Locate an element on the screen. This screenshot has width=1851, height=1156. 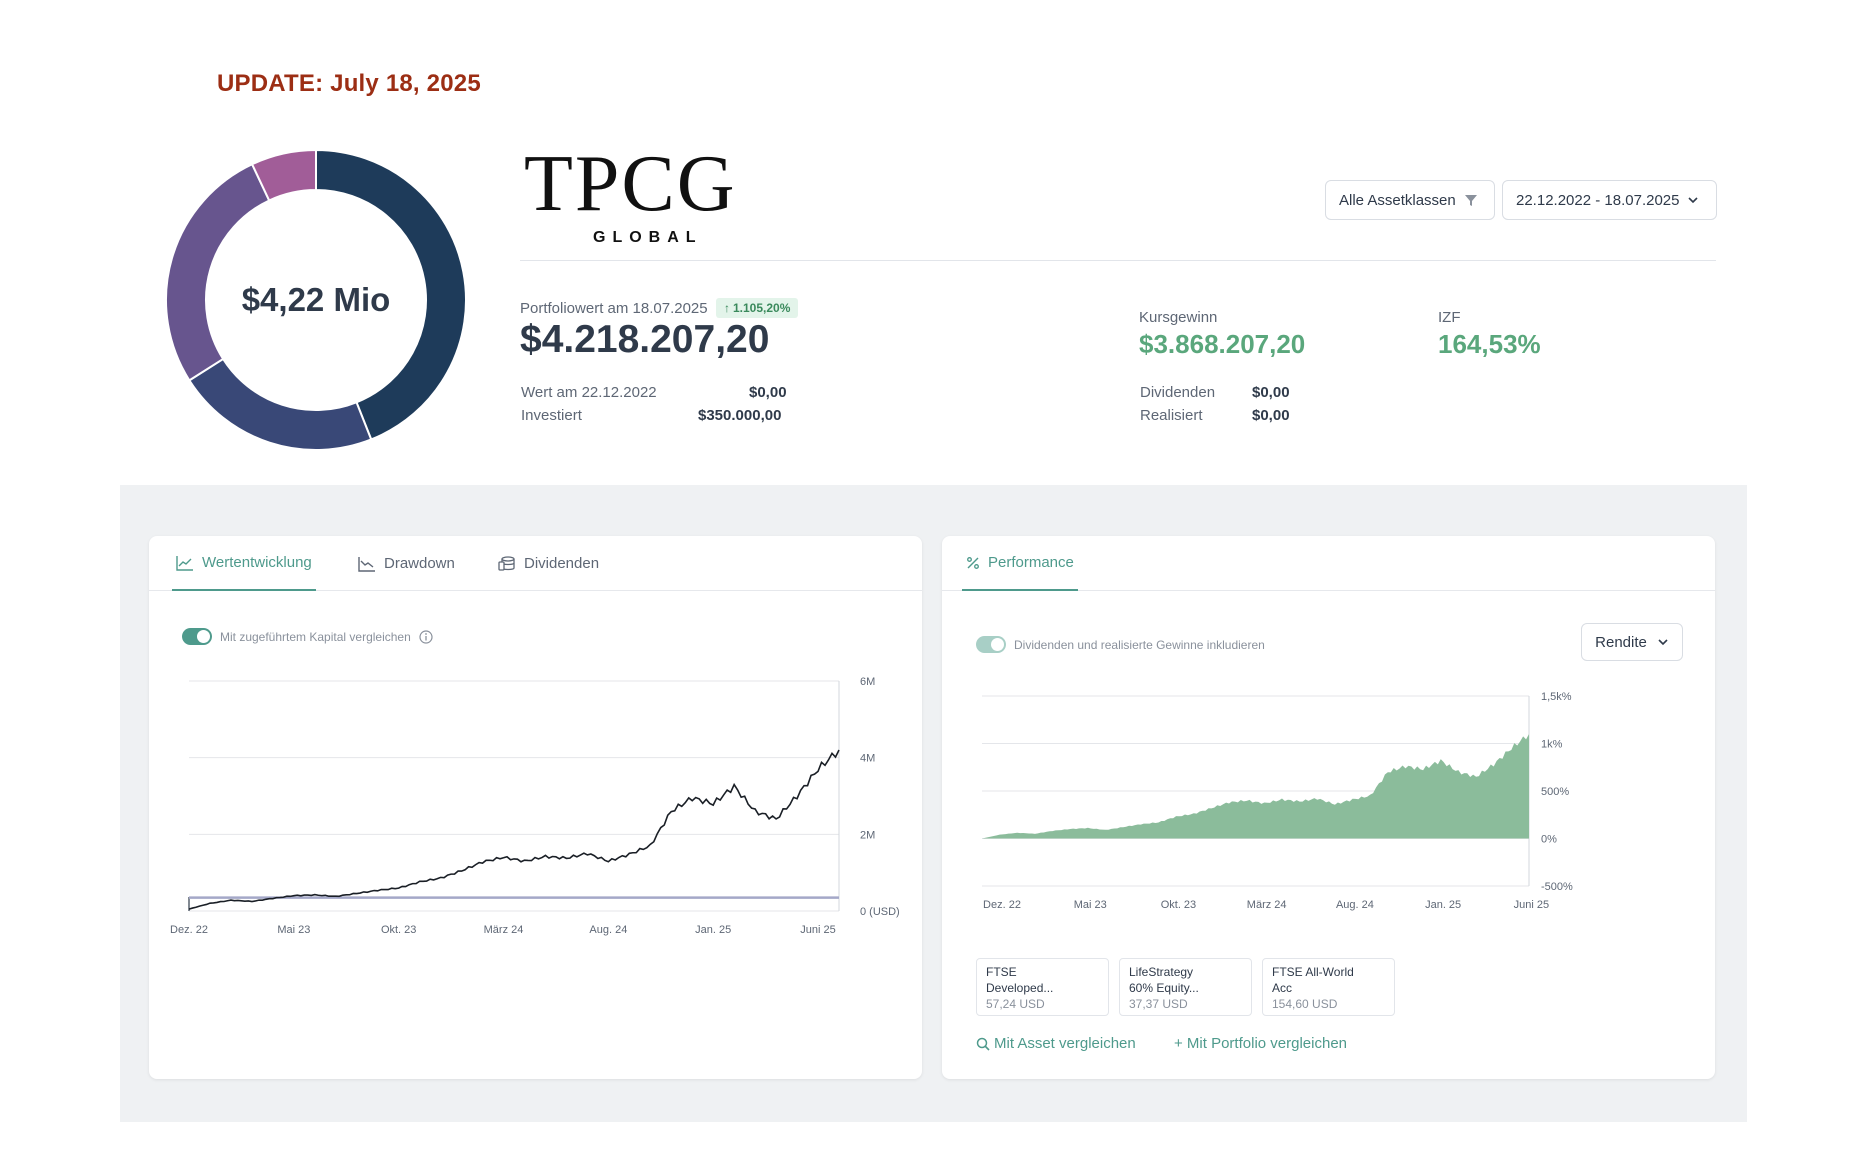
percent-icon is located at coordinates (973, 562).